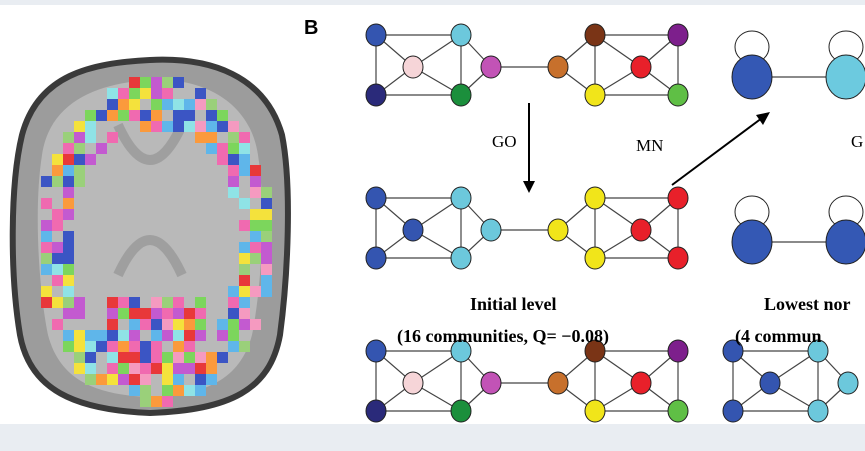 This screenshot has height=451, width=865. Describe the element at coordinates (513, 304) in the screenshot. I see `initial-level-title: Initial level` at that location.